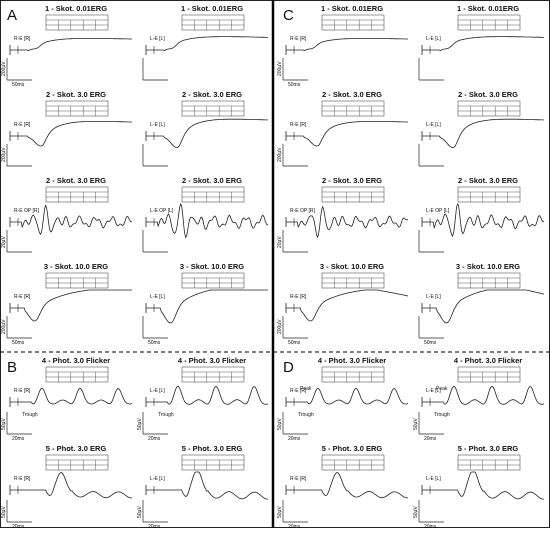 The width and height of the screenshot is (550, 533). What do you see at coordinates (288, 15) in the screenshot?
I see `panel-letter: C` at bounding box center [288, 15].